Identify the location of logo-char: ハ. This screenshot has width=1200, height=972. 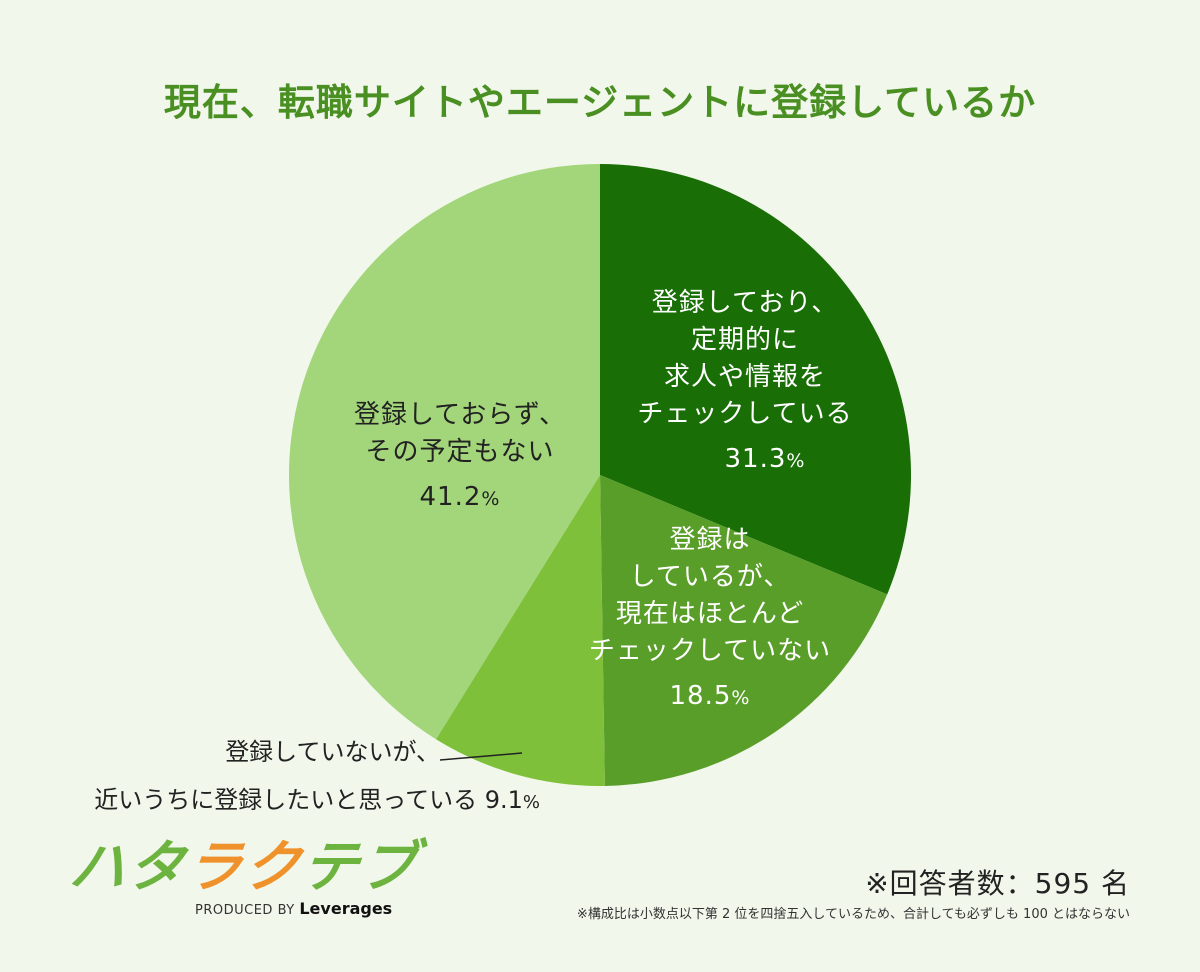
(97, 867).